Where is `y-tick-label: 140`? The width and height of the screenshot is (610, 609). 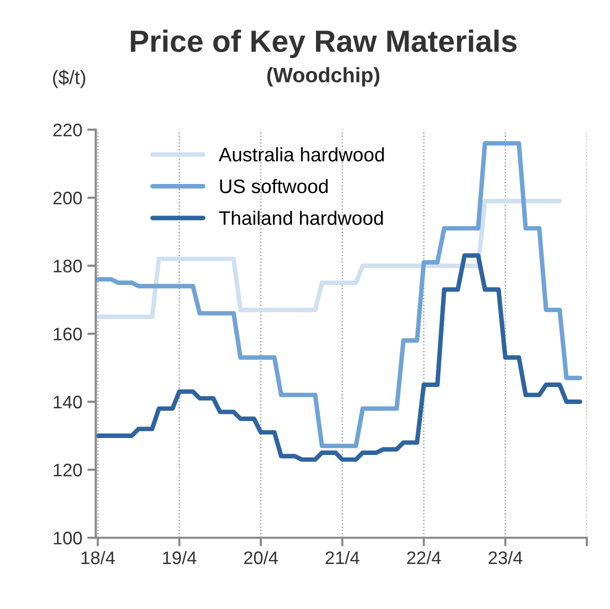
y-tick-label: 140 is located at coordinates (68, 402).